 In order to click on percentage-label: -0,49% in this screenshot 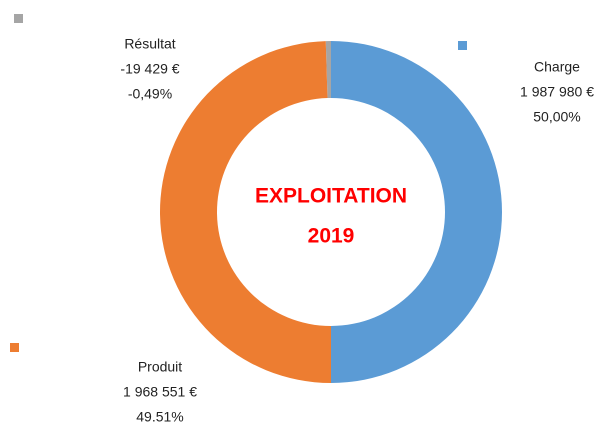, I will do `click(150, 94)`.